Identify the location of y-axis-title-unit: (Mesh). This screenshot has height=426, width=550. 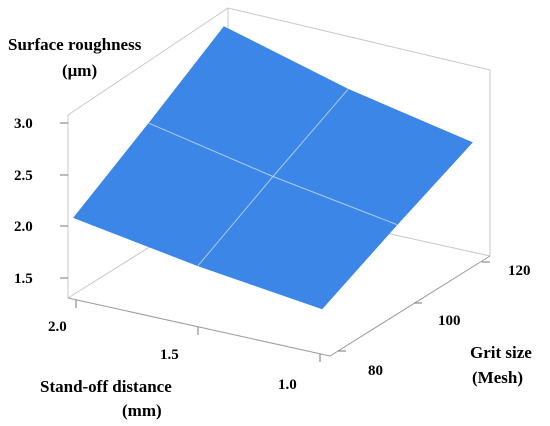
(497, 377).